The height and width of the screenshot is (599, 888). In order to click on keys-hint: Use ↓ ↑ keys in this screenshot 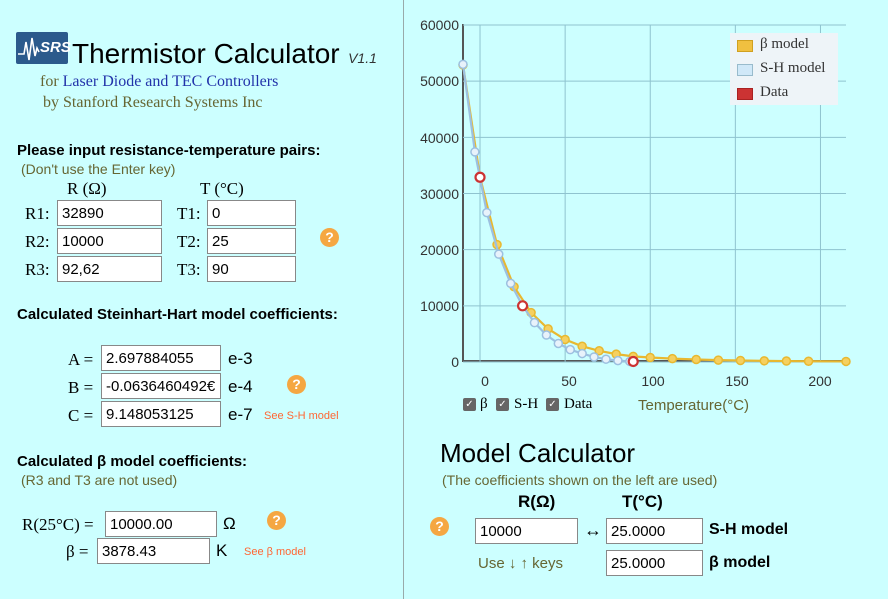, I will do `click(521, 563)`.